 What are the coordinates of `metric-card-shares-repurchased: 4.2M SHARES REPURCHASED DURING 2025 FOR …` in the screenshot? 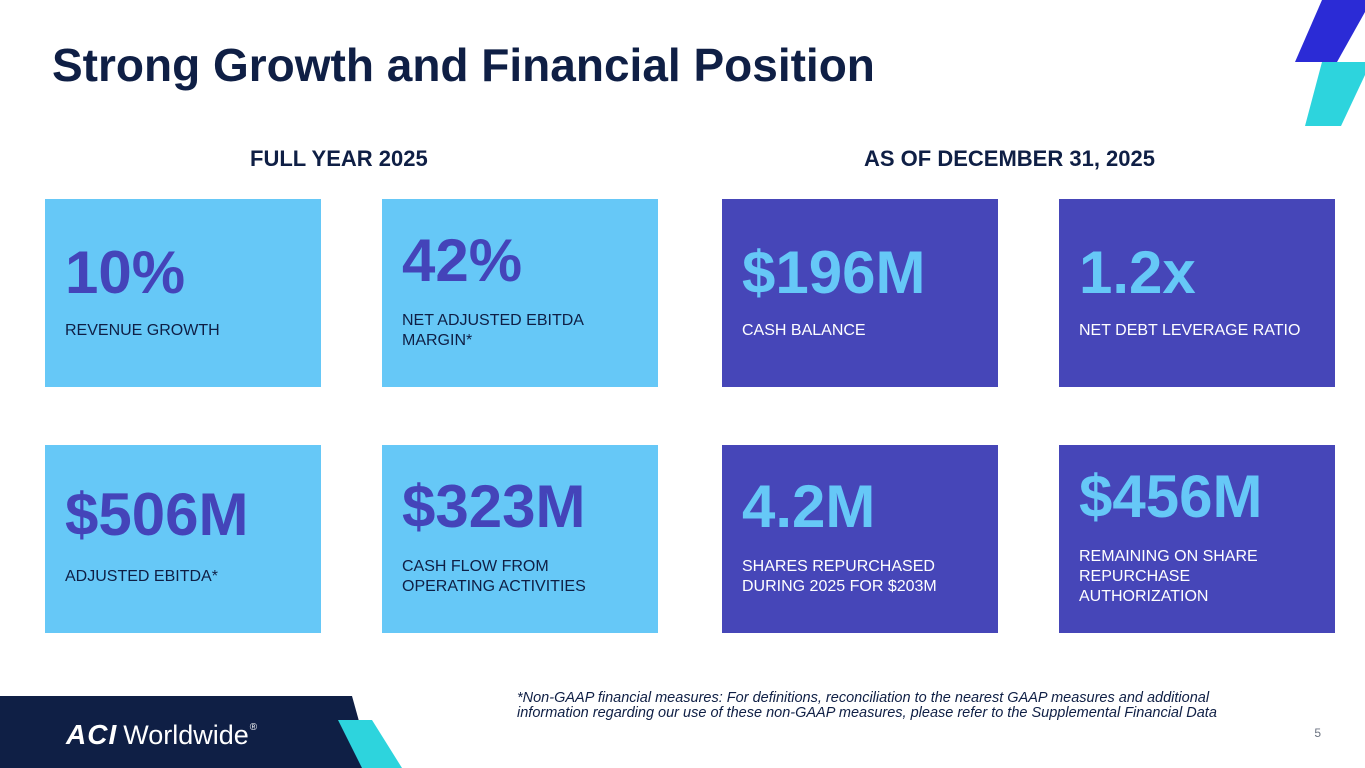 It's located at (860, 539).